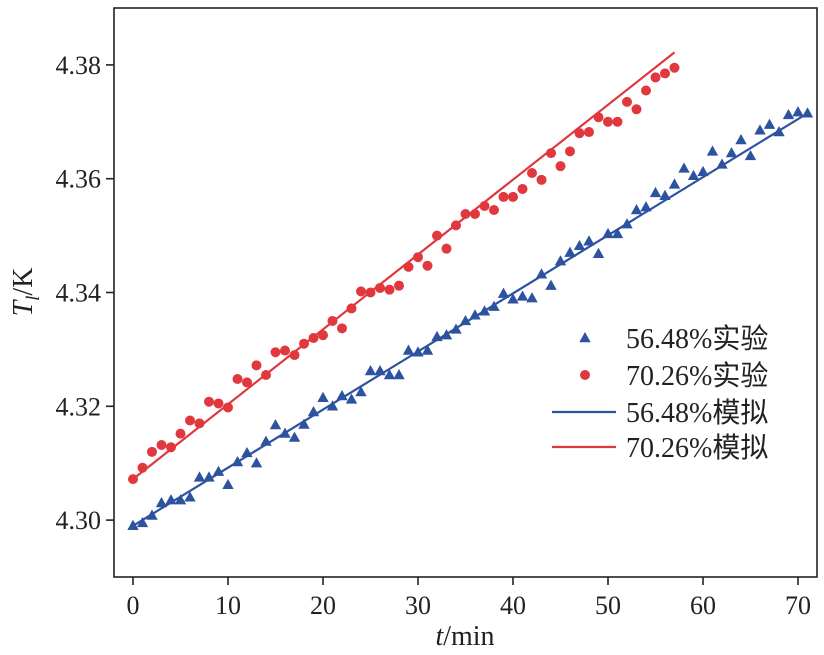 Image resolution: width=824 pixels, height=655 pixels. What do you see at coordinates (798, 605) in the screenshot?
I see `x-tick-label: 70` at bounding box center [798, 605].